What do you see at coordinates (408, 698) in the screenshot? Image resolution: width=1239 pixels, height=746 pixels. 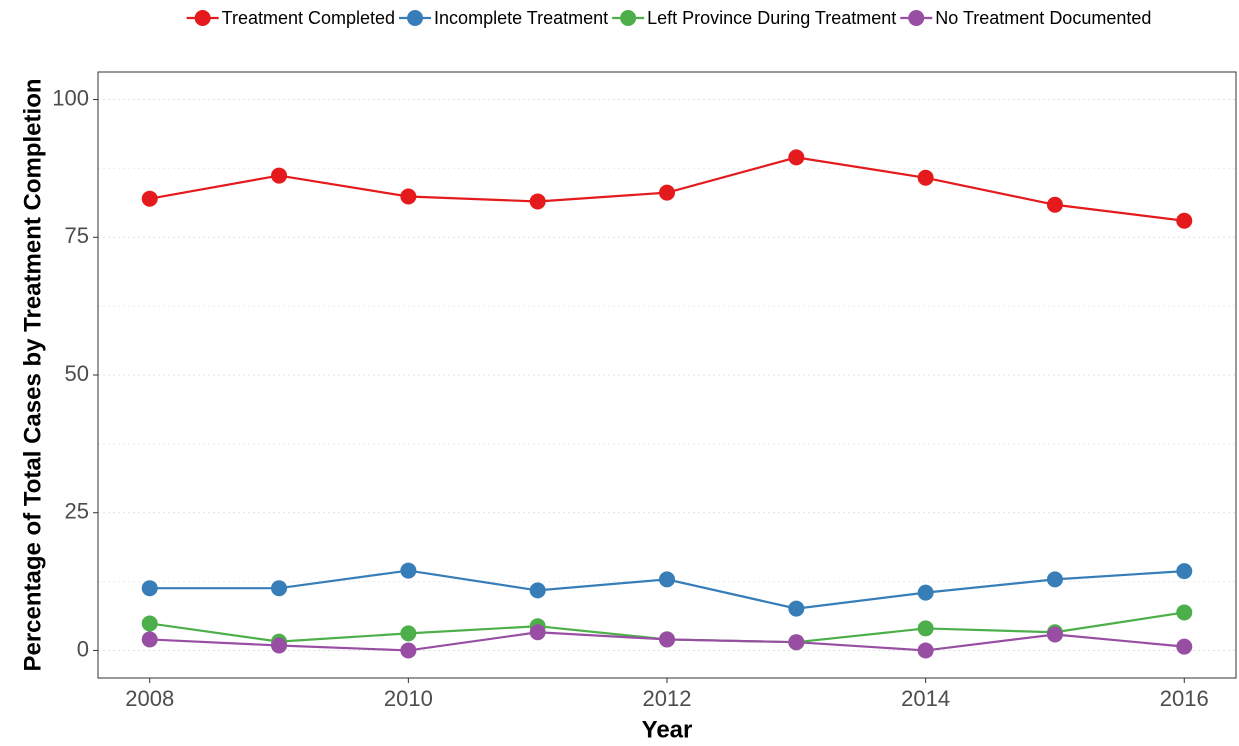 I see `x-tick-label: 2010` at bounding box center [408, 698].